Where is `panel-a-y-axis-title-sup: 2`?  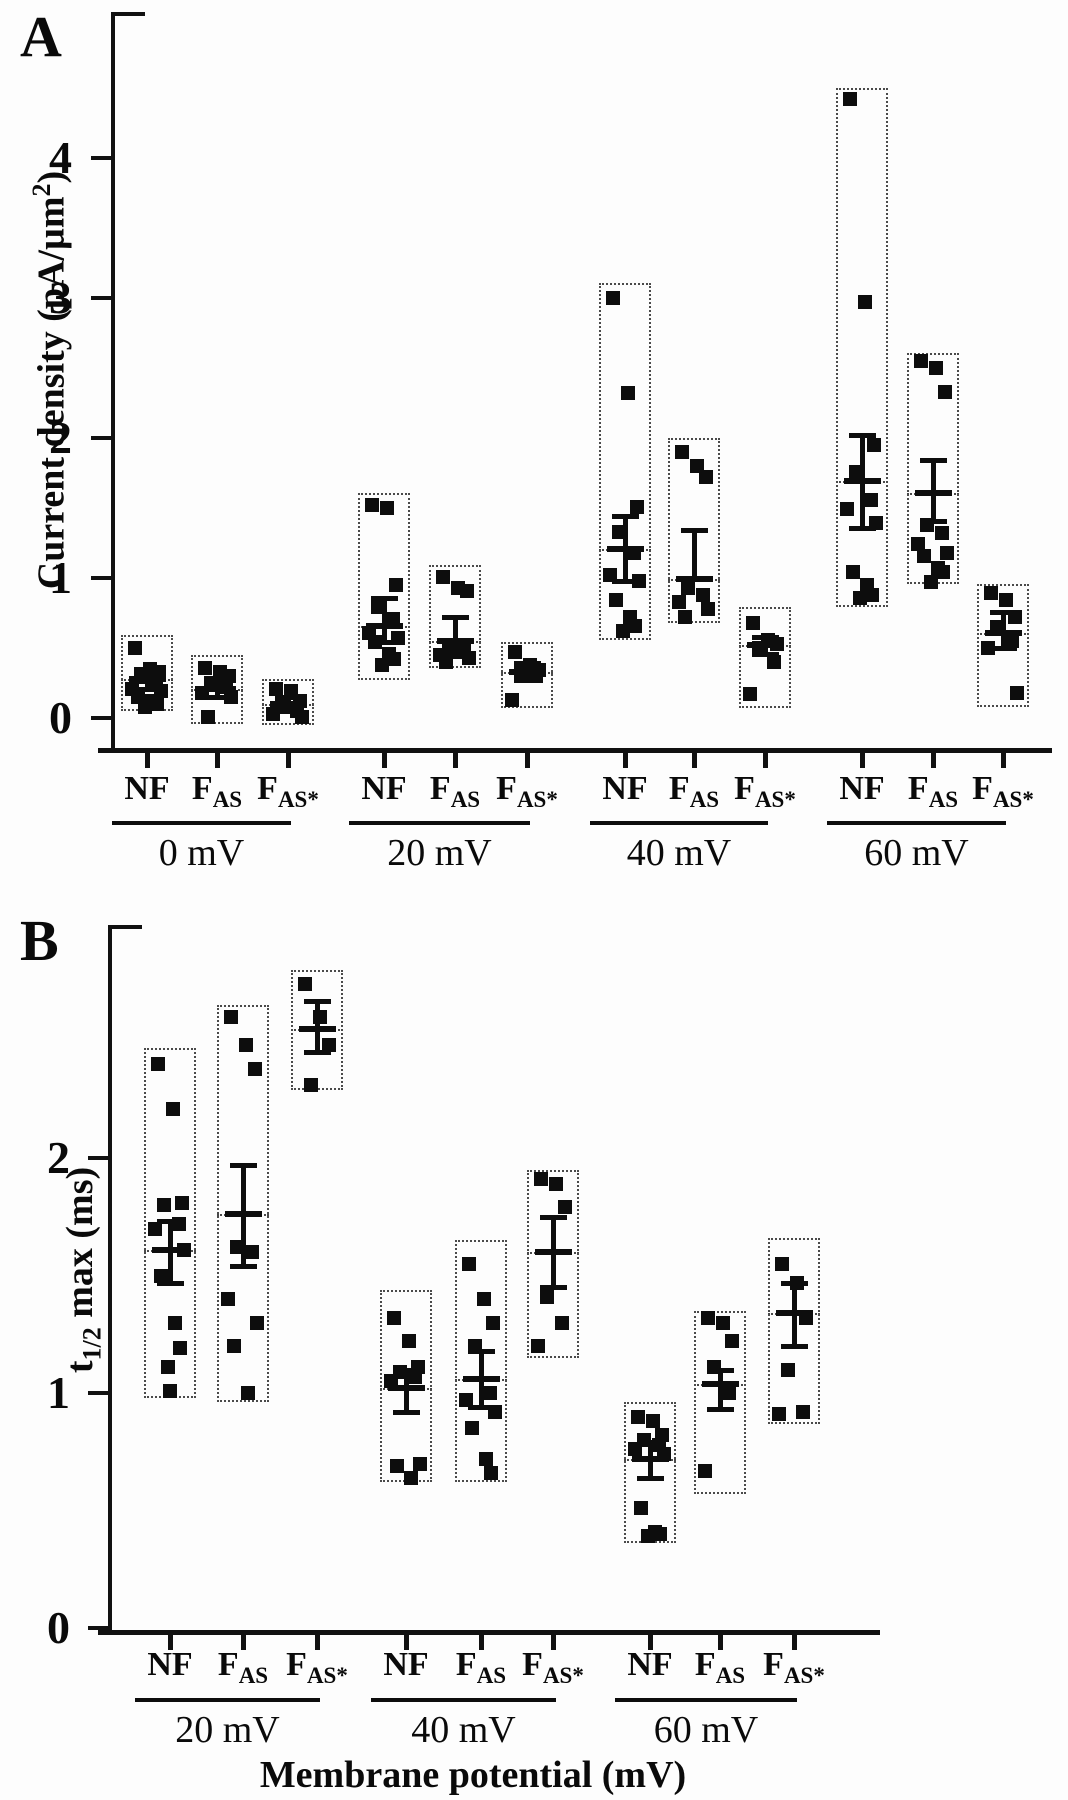 panel-a-y-axis-title-sup: 2 is located at coordinates (41, 190).